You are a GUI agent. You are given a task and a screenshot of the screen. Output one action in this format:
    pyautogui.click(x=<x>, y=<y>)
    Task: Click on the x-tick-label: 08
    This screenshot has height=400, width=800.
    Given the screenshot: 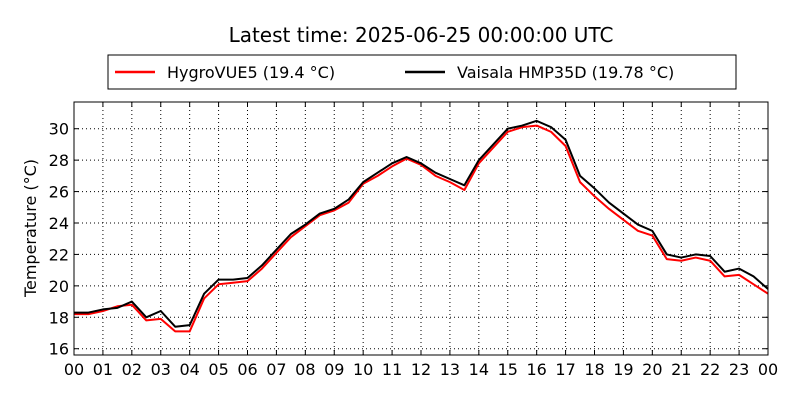 What is the action you would take?
    pyautogui.click(x=305, y=369)
    